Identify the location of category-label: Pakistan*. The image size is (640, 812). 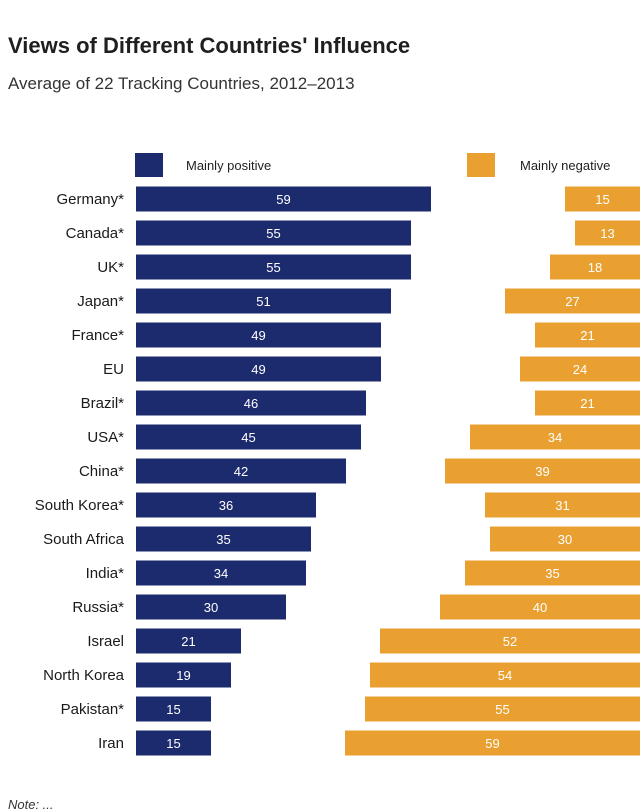
(93, 709).